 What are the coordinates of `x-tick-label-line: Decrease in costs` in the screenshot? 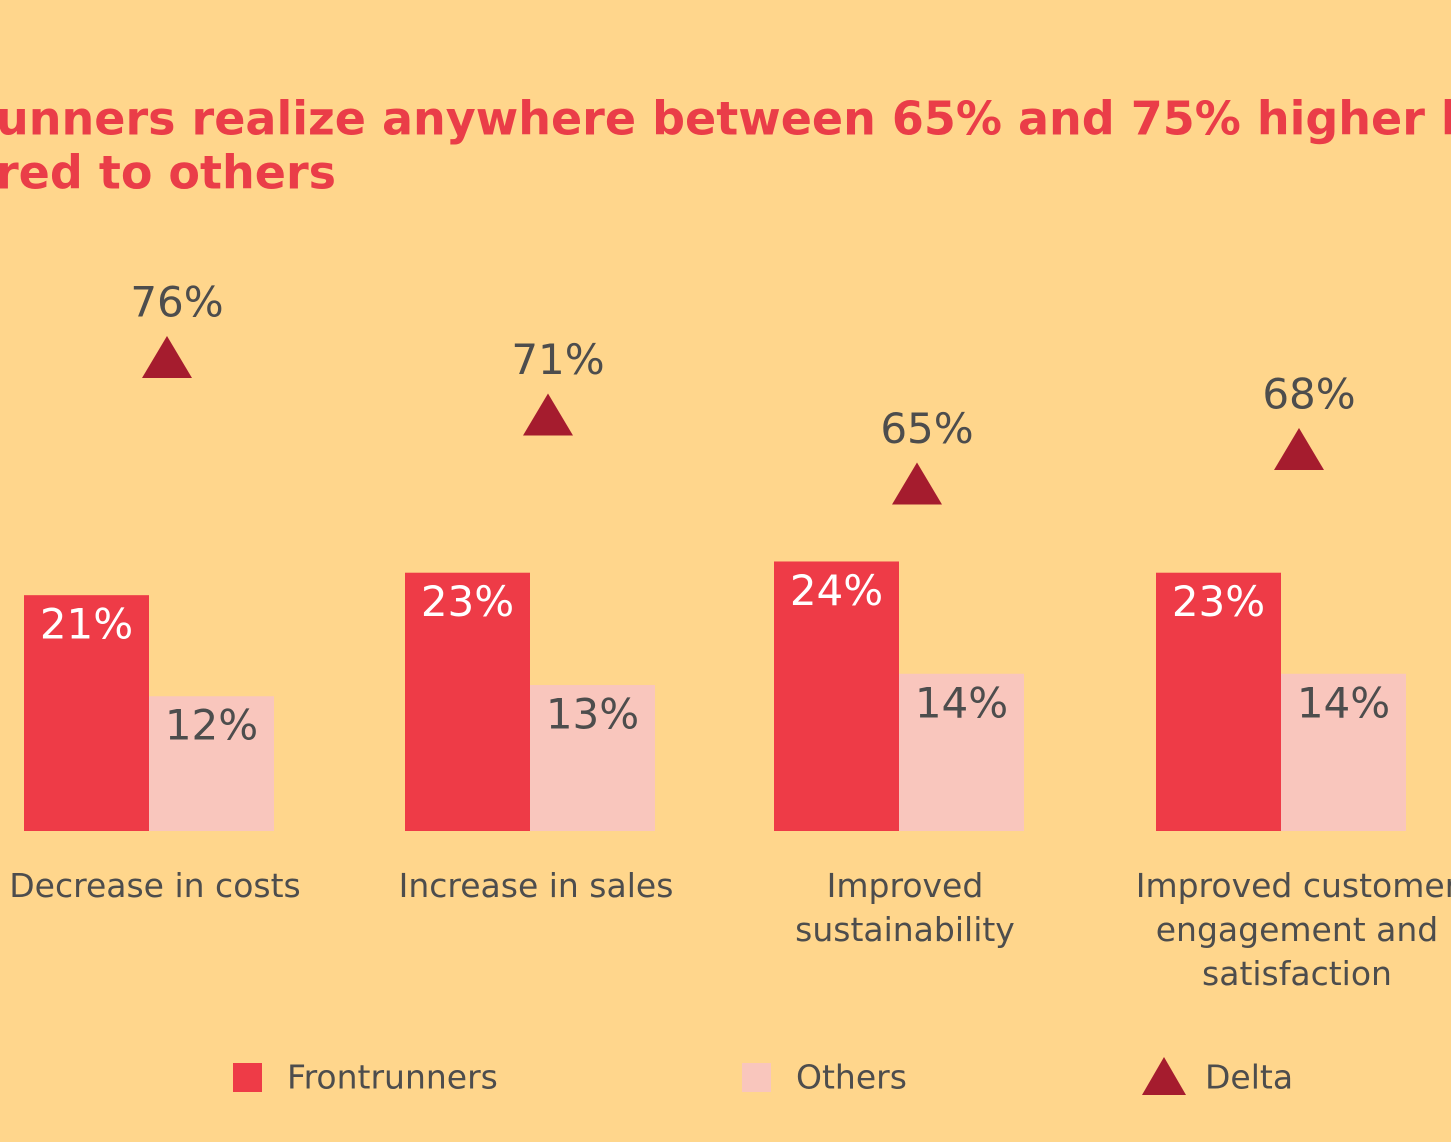 It's located at (154, 885).